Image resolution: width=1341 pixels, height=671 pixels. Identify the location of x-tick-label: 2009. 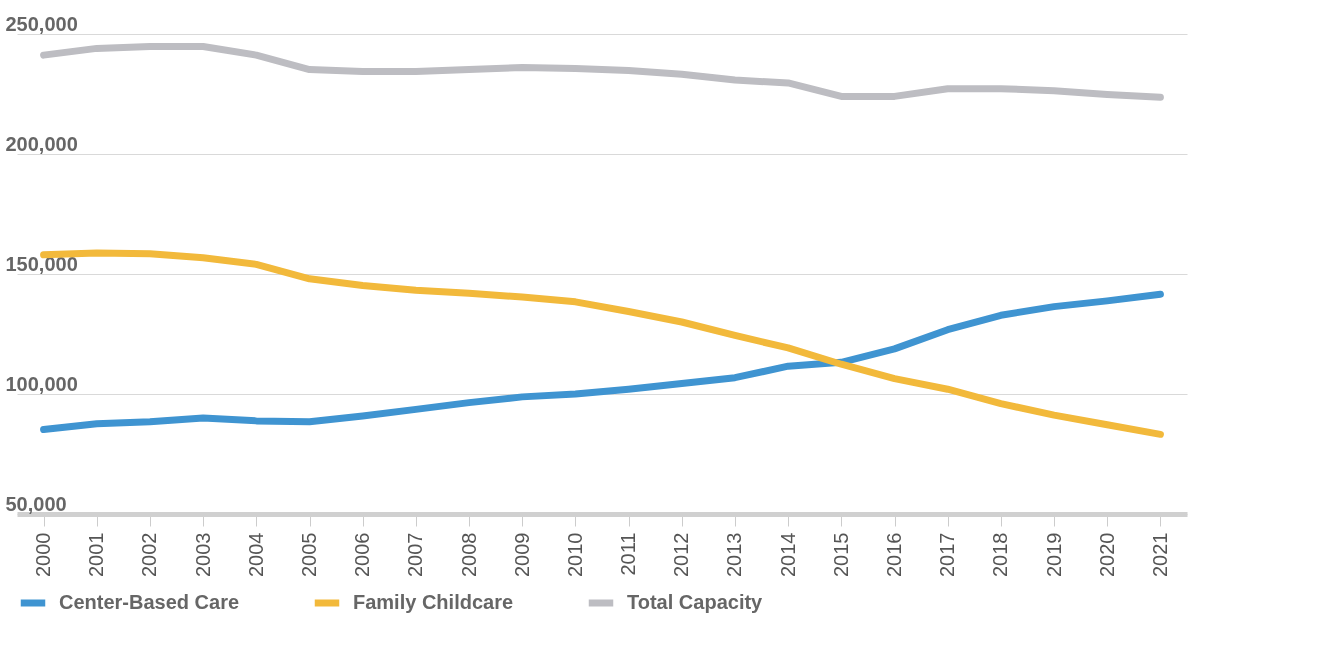
(521, 554).